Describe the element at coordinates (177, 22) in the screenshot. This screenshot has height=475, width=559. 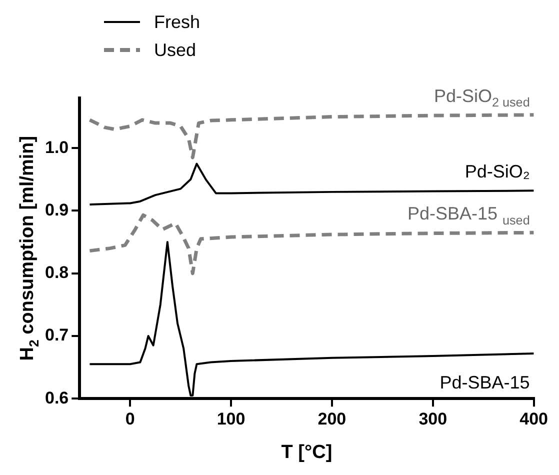
I see `text: Fresh` at that location.